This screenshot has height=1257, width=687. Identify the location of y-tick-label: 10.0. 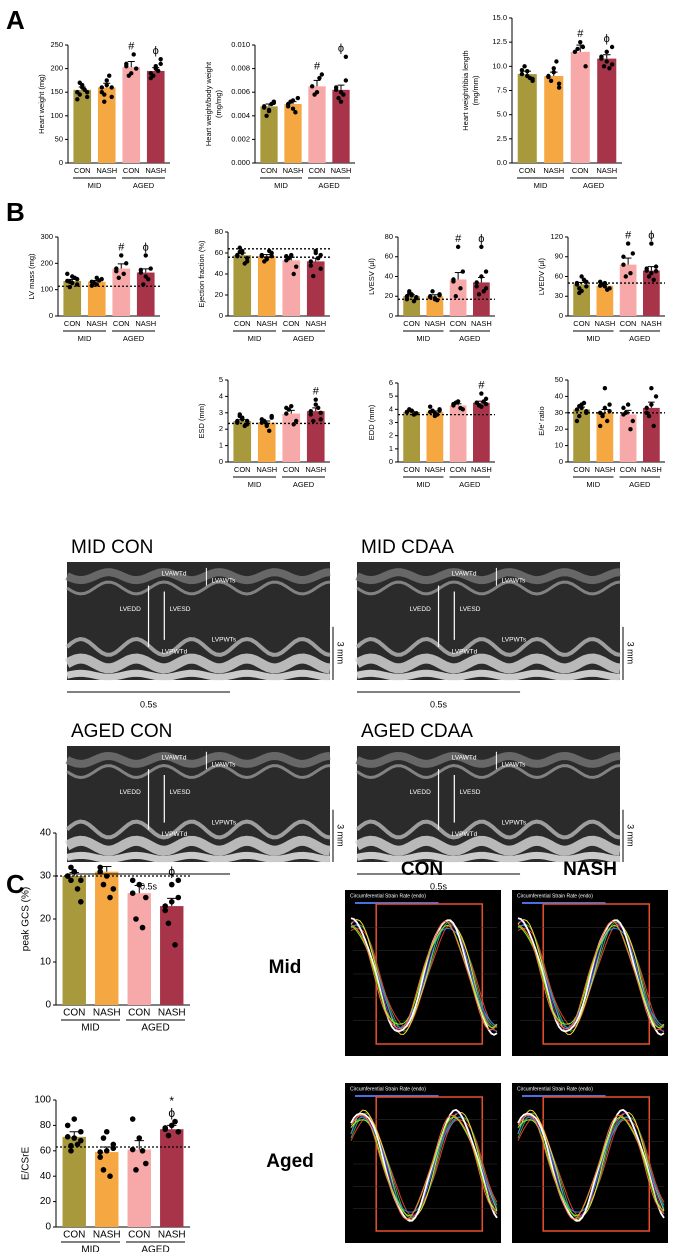
(499, 65).